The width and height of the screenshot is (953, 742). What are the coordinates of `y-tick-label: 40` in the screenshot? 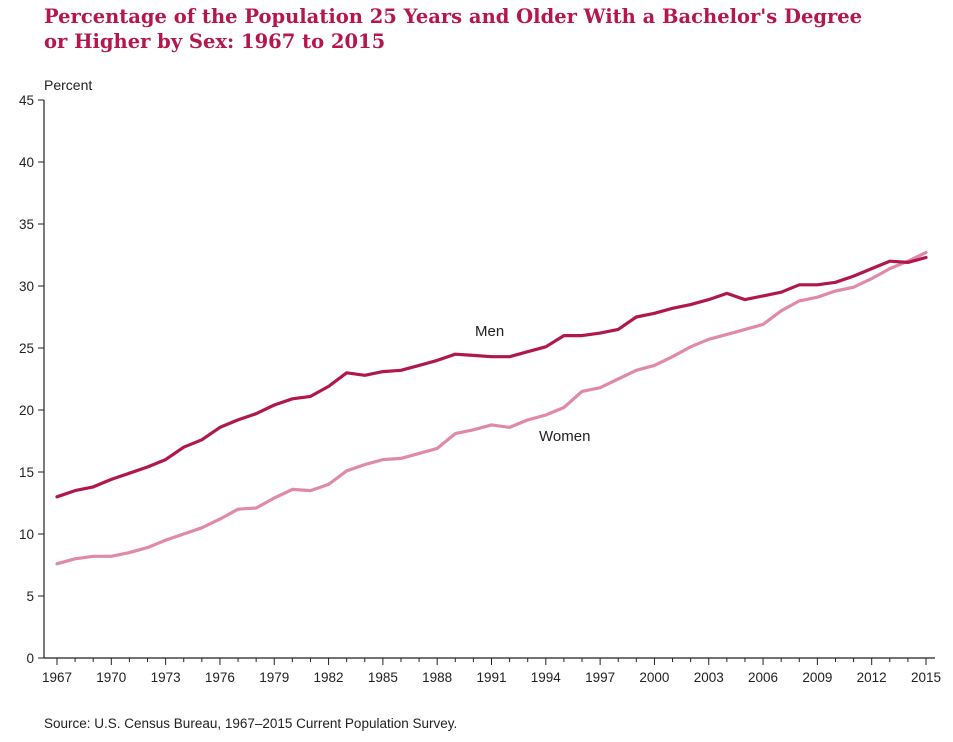 It's located at (26, 162).